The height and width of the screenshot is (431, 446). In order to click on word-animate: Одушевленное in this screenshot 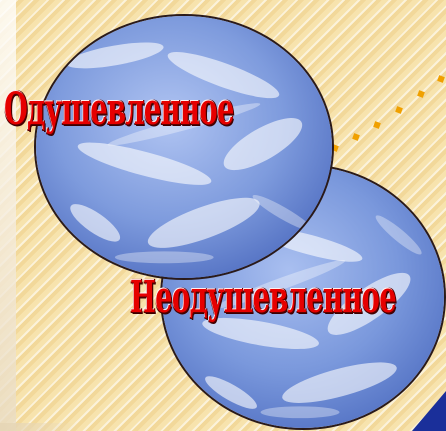, I will do `click(119, 109)`.